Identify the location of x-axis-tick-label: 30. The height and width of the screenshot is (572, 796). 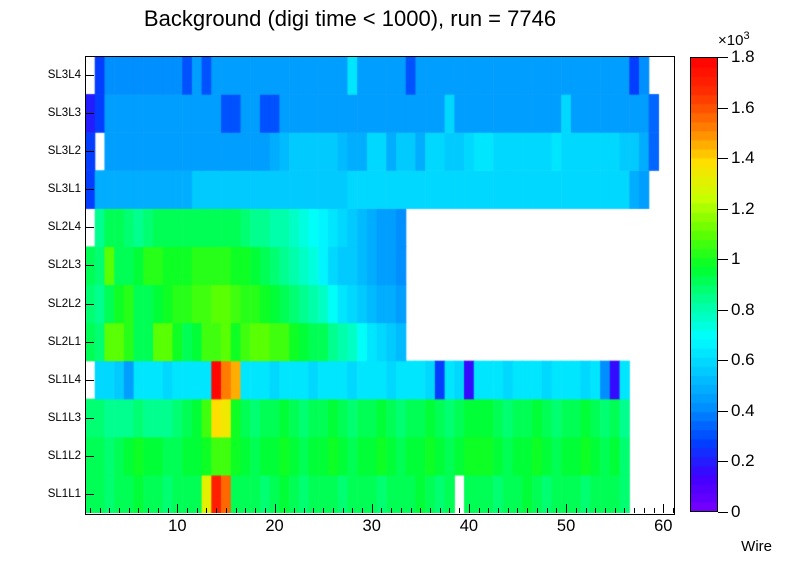
(371, 526).